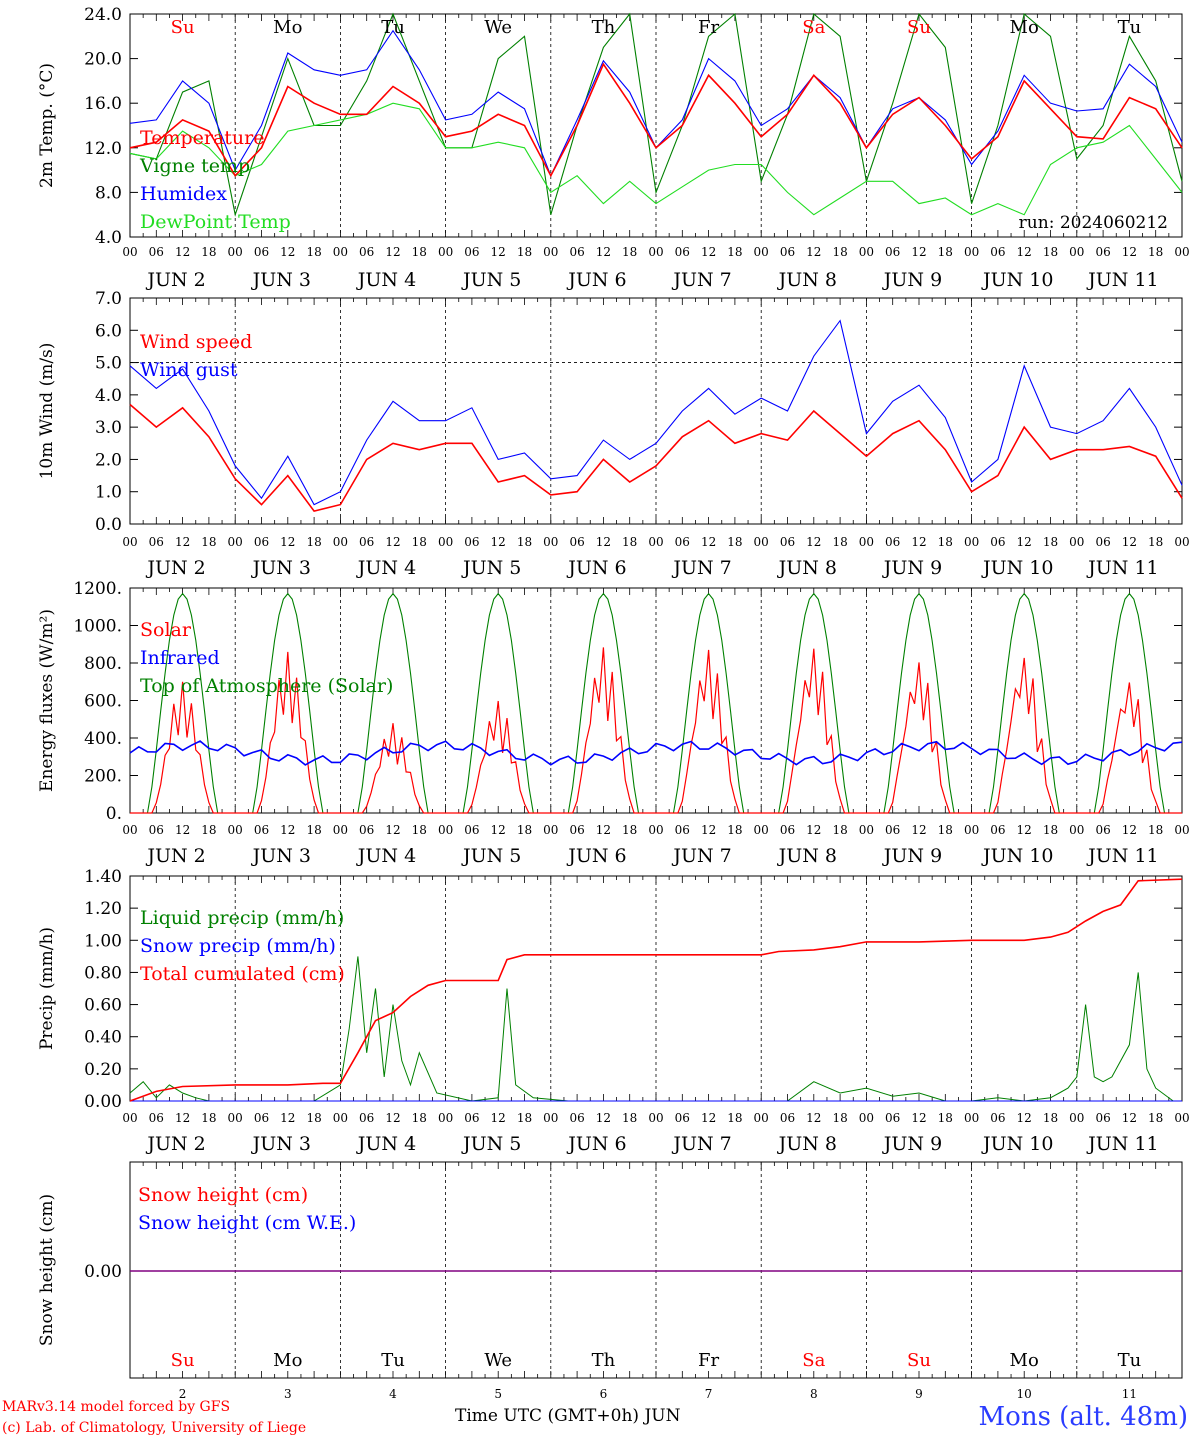 This screenshot has width=1194, height=1440. I want to click on day-label: JUN 2, so click(175, 568).